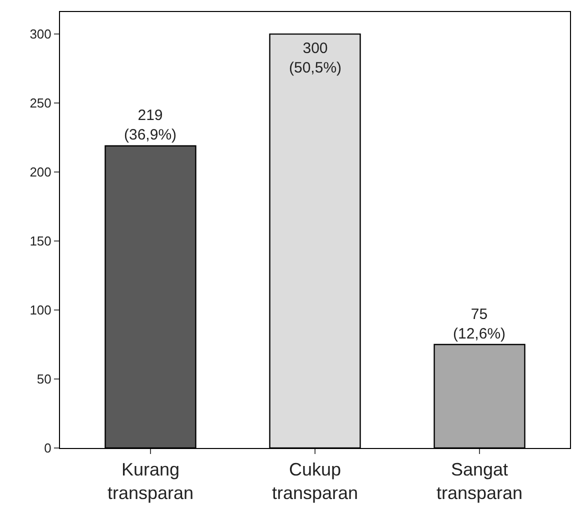 Image resolution: width=578 pixels, height=518 pixels. Describe the element at coordinates (41, 34) in the screenshot. I see `y-tick-label: 300` at that location.